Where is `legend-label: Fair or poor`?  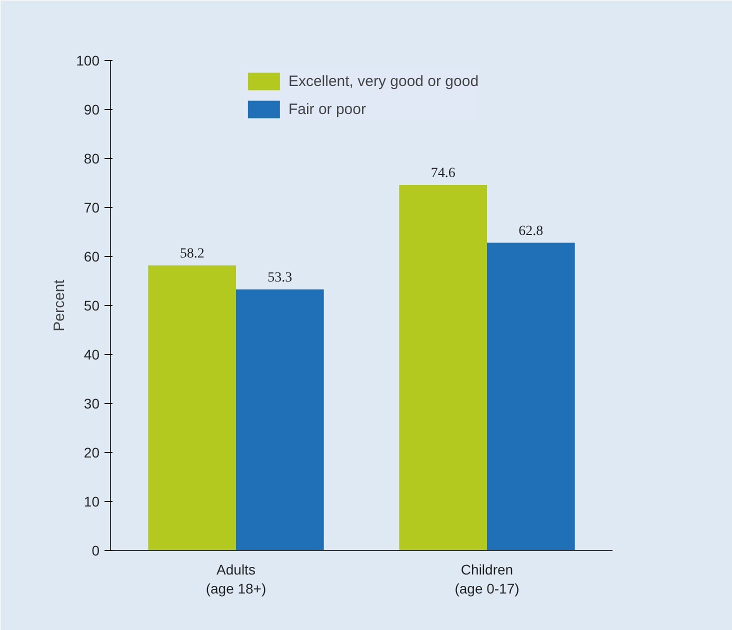 legend-label: Fair or poor is located at coordinates (327, 109).